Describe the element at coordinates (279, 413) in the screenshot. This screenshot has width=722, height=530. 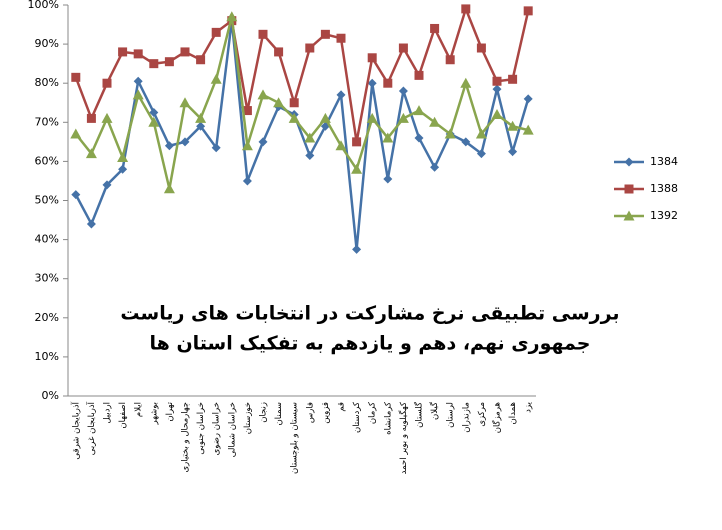
I see `x-tick-label: سمنان` at that location.